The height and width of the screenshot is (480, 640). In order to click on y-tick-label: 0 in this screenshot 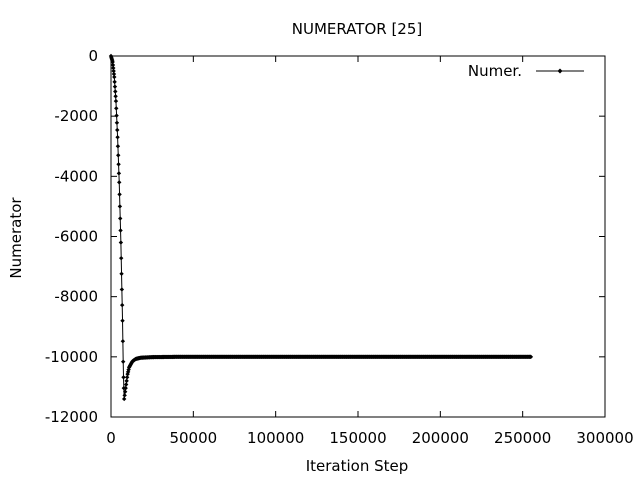, I will do `click(93, 56)`.